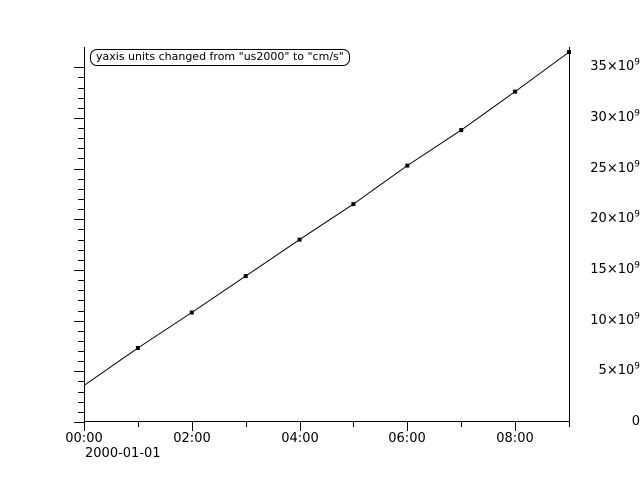 The image size is (640, 480). I want to click on y-axis-tick-label-text: 5×10, so click(616, 370).